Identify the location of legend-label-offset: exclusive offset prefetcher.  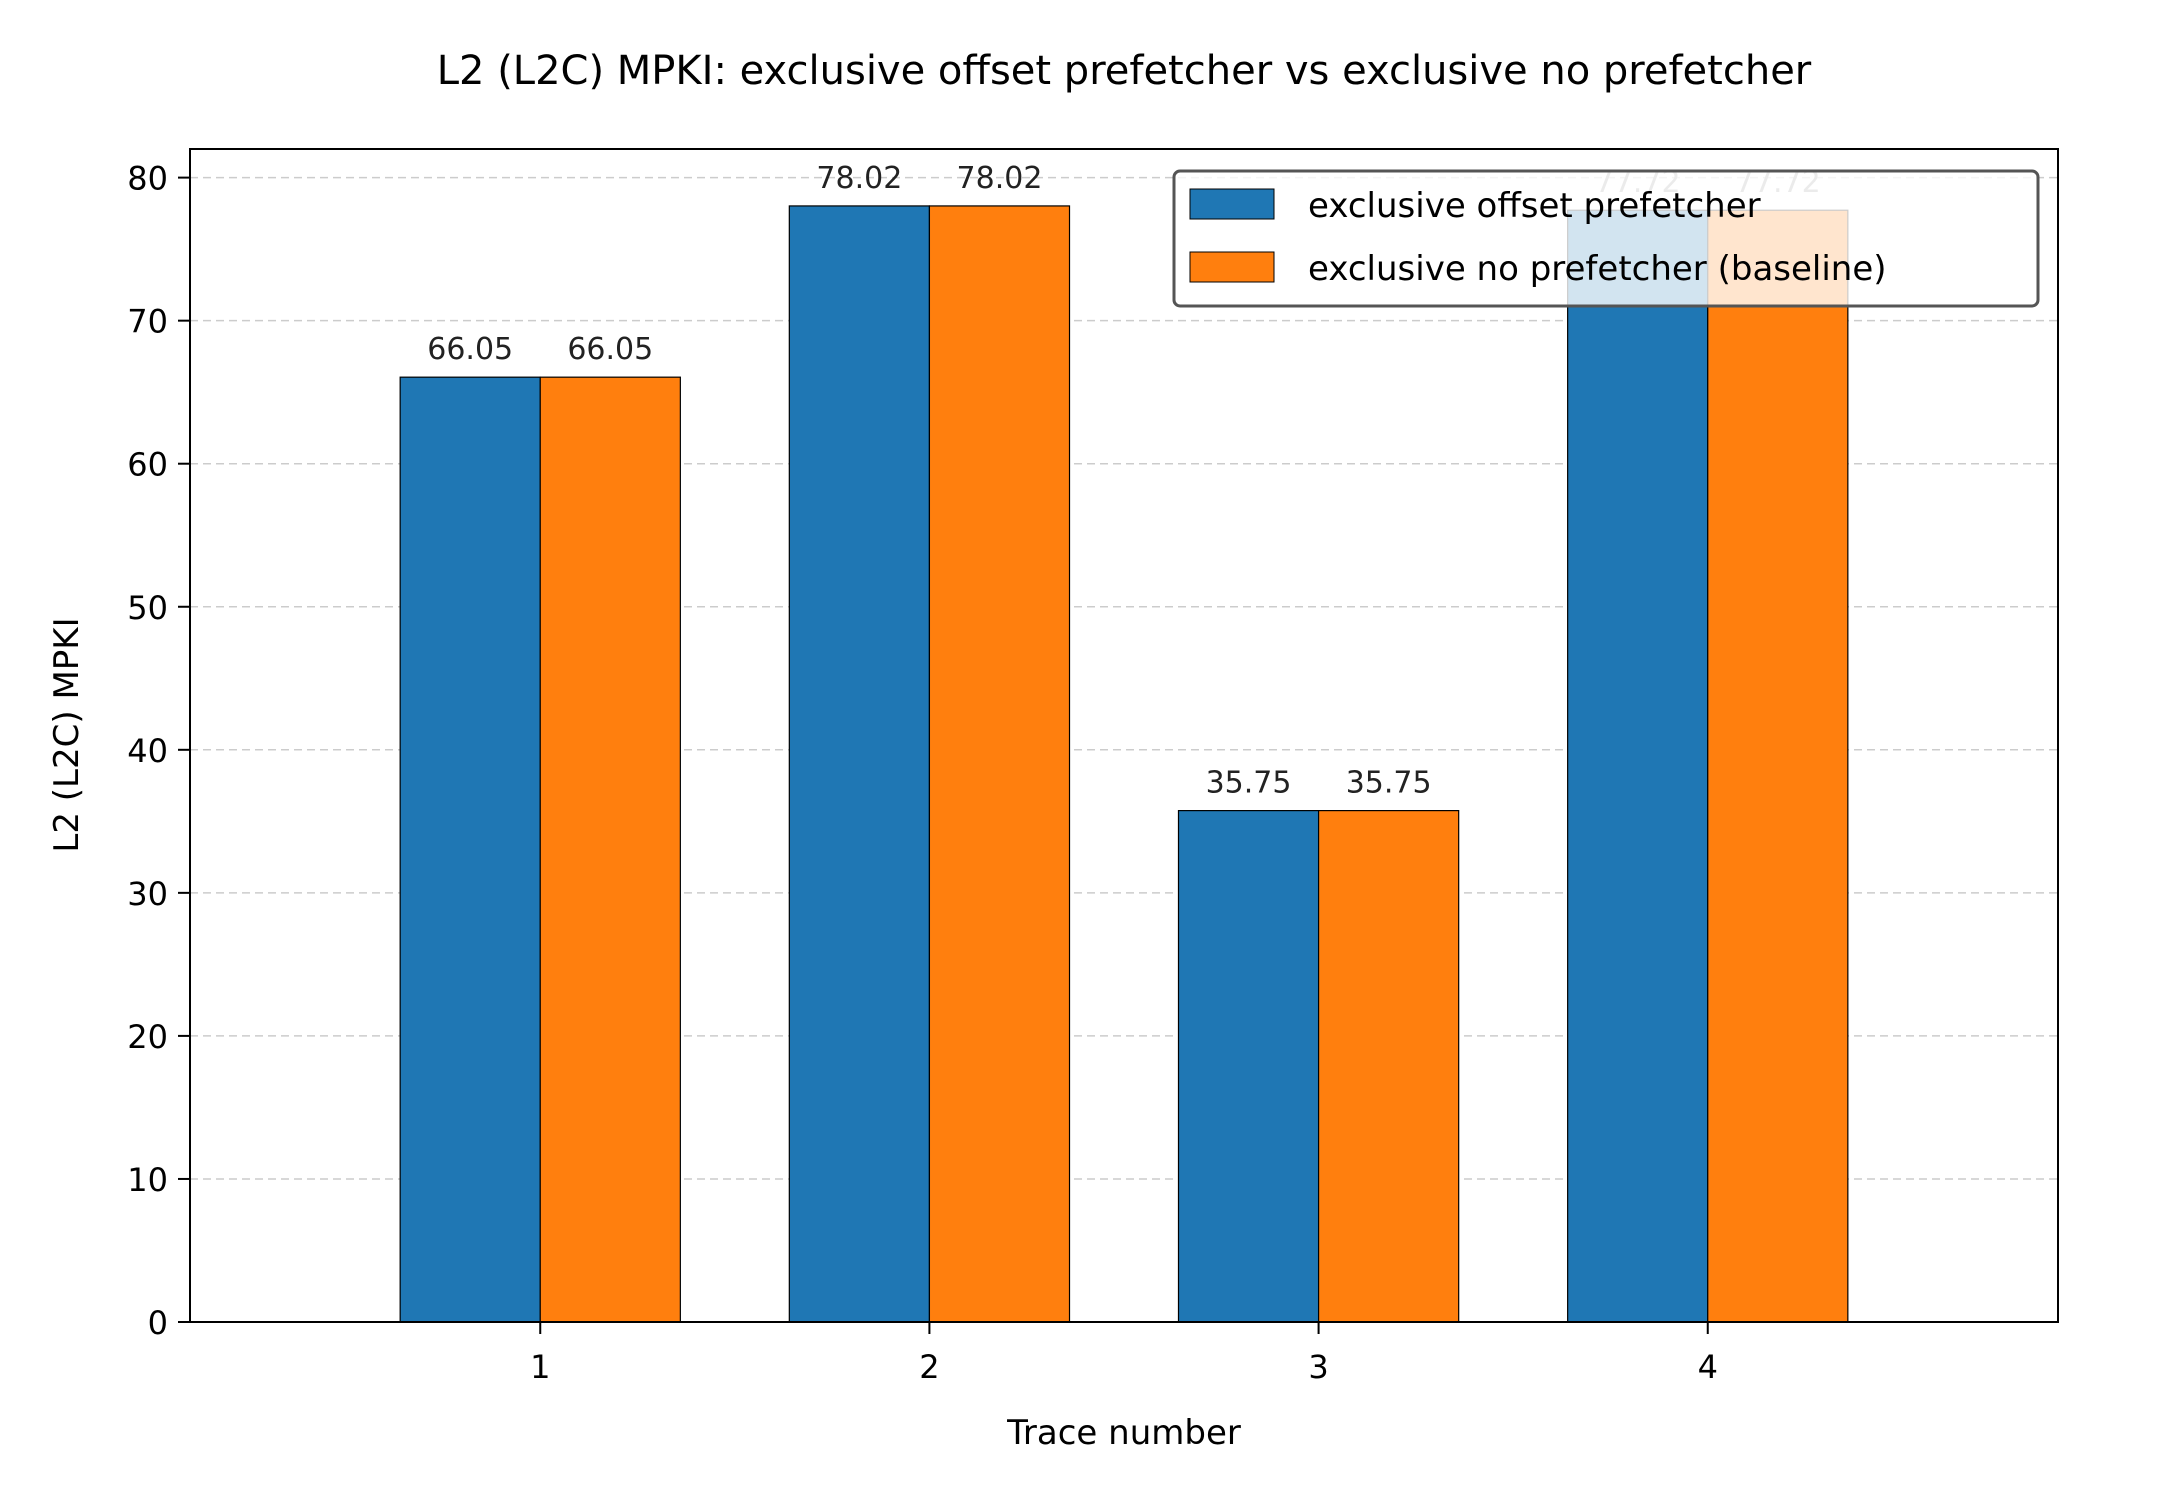
(1534, 206).